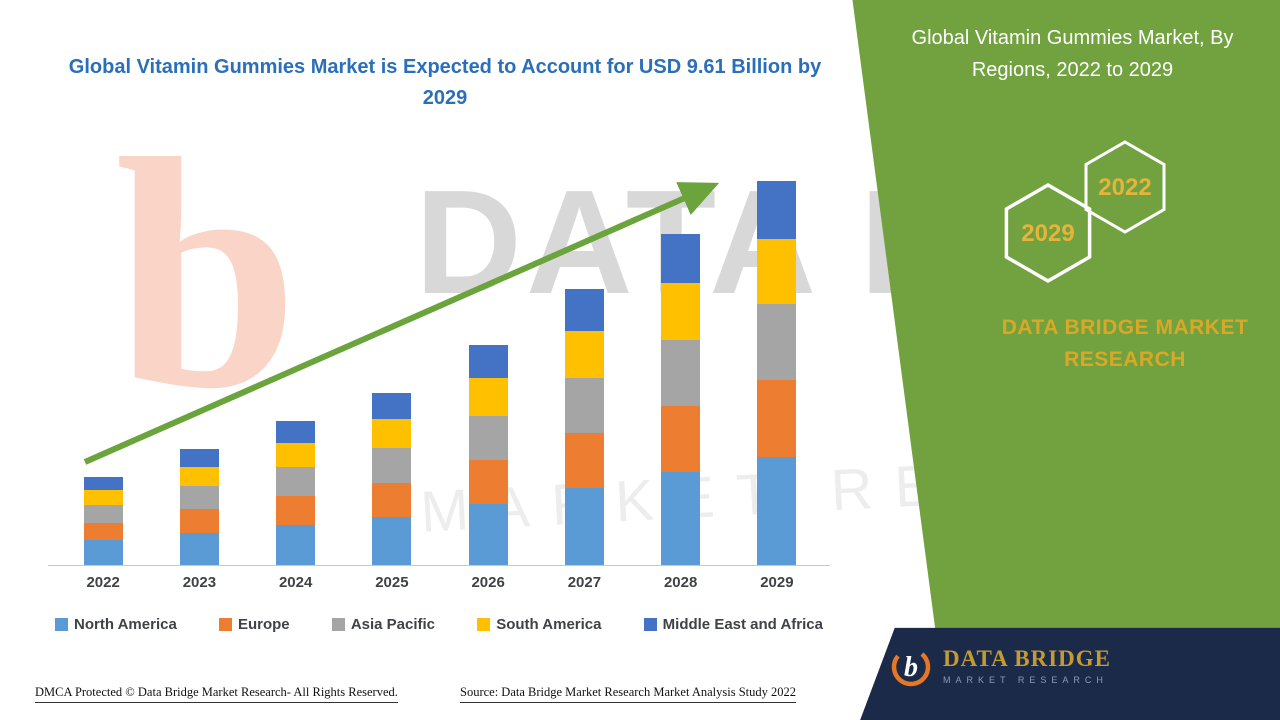 The width and height of the screenshot is (1280, 720). I want to click on x-axis-label-2027: 2027, so click(584, 582).